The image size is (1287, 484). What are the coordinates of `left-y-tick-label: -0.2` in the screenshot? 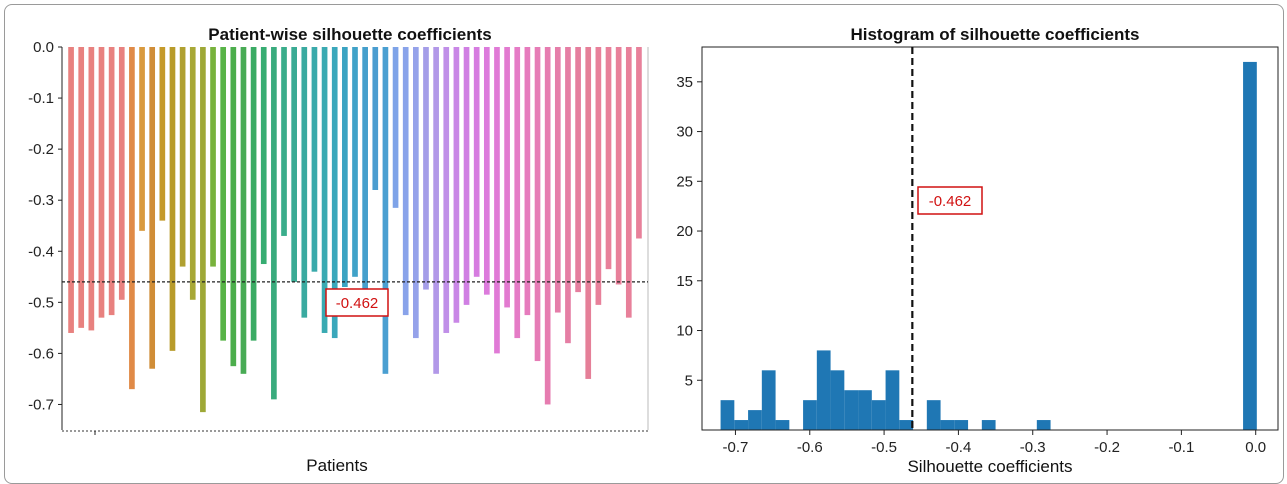 It's located at (41, 149).